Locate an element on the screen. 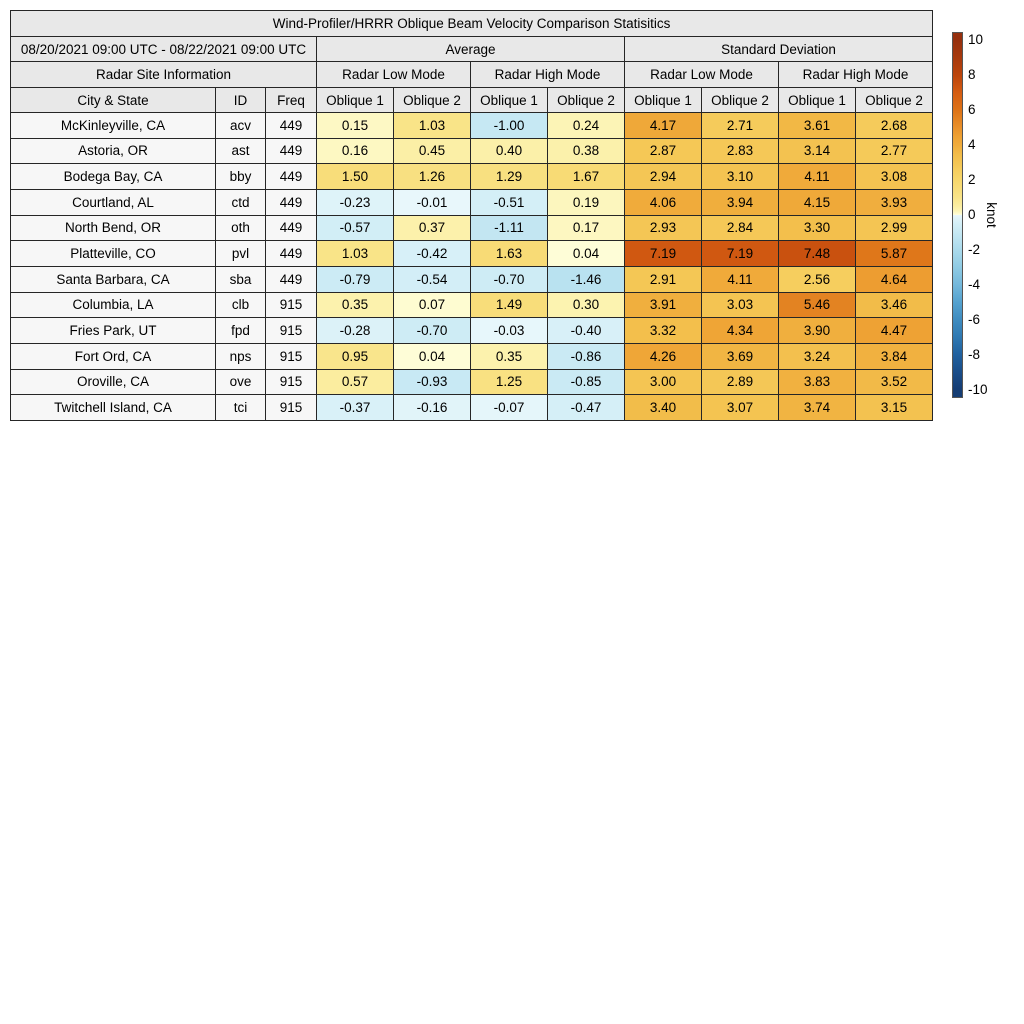 The height and width of the screenshot is (1024, 1024). section-header-std-deviation: Standard Deviation is located at coordinates (778, 49).